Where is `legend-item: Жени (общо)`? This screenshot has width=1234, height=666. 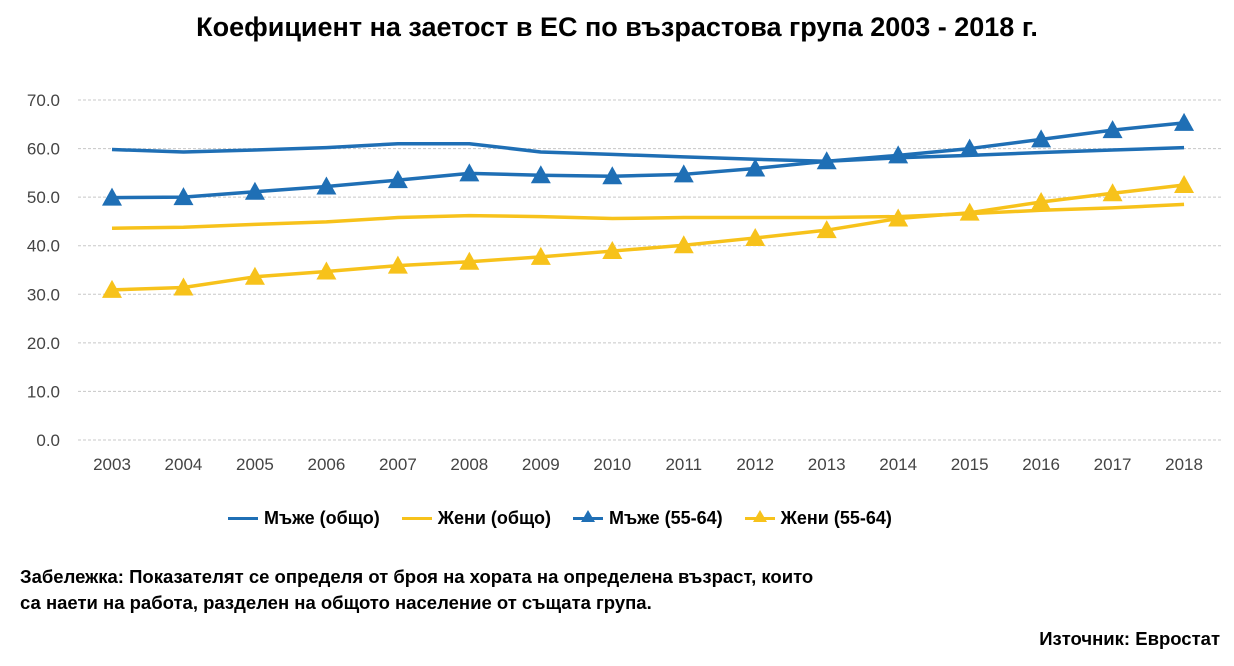
legend-item: Жени (общо) is located at coordinates (476, 518).